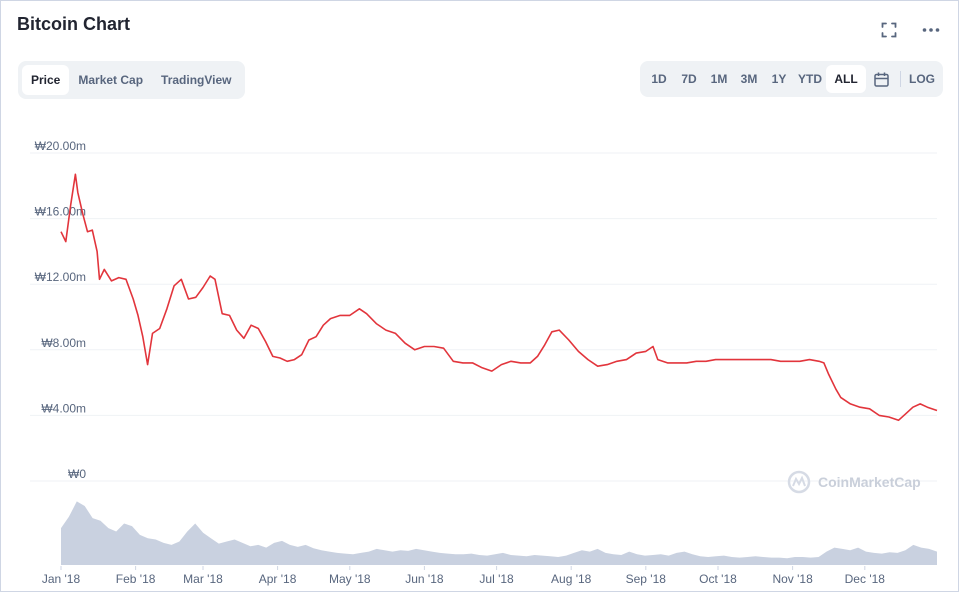  Describe the element at coordinates (719, 79) in the screenshot. I see `range-1m: 1M` at that location.